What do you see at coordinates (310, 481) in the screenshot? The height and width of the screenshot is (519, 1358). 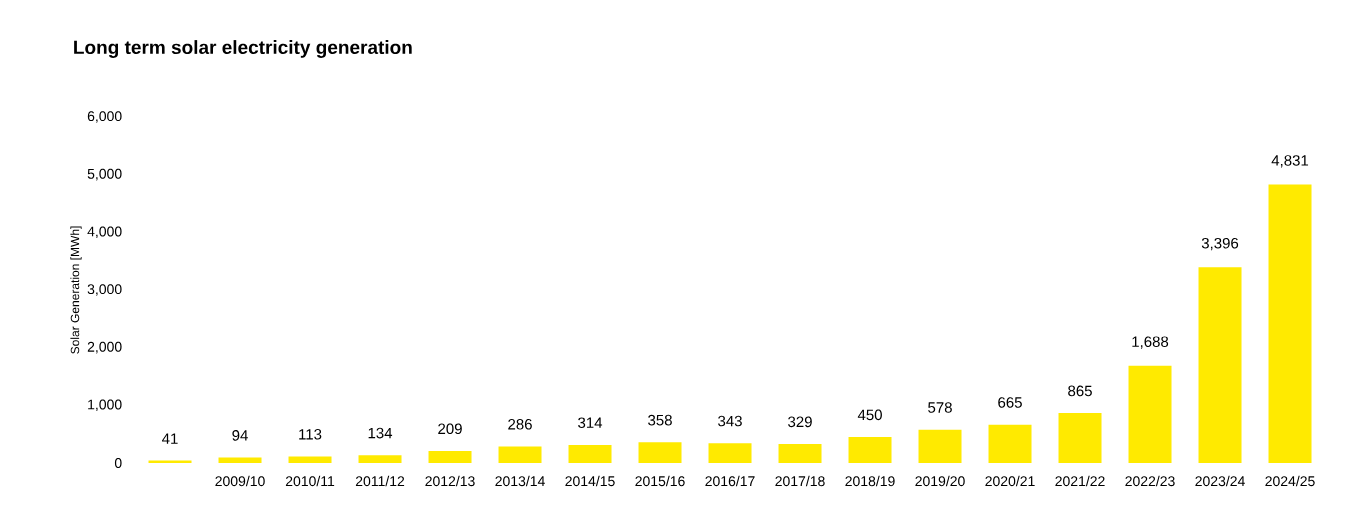 I see `x-tick-label: 2010/11` at bounding box center [310, 481].